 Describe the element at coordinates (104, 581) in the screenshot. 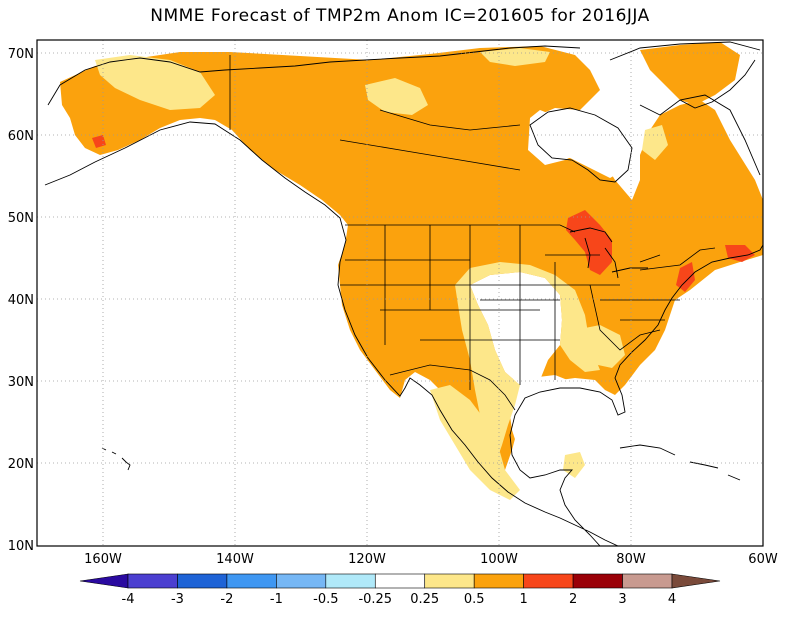

I see `colorbar-arrow-low` at that location.